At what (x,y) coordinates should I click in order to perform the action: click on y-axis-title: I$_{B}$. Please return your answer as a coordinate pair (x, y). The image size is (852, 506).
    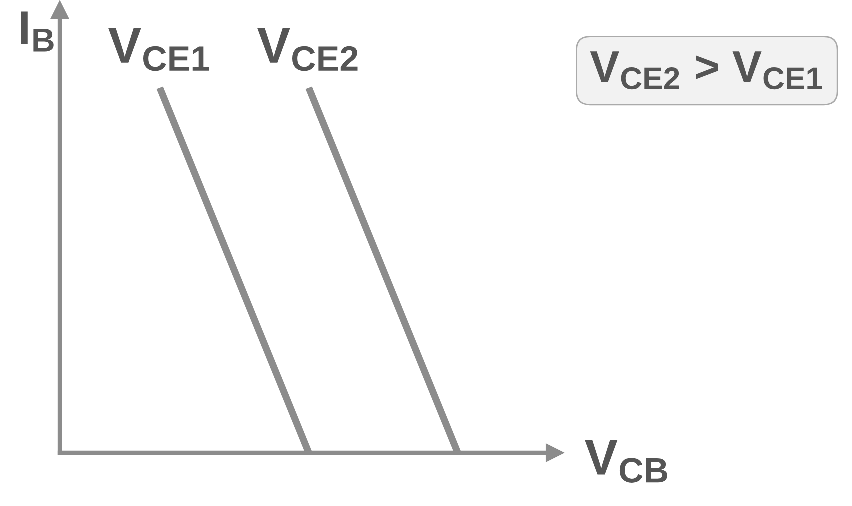
    Looking at the image, I should click on (37, 32).